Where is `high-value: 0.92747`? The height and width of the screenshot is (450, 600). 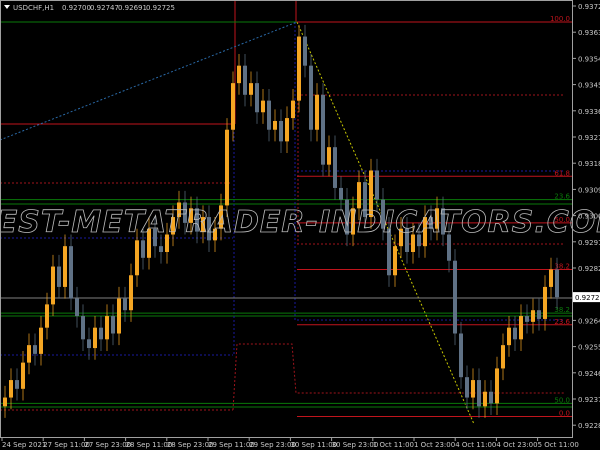
high-value: 0.92747 is located at coordinates (104, 8).